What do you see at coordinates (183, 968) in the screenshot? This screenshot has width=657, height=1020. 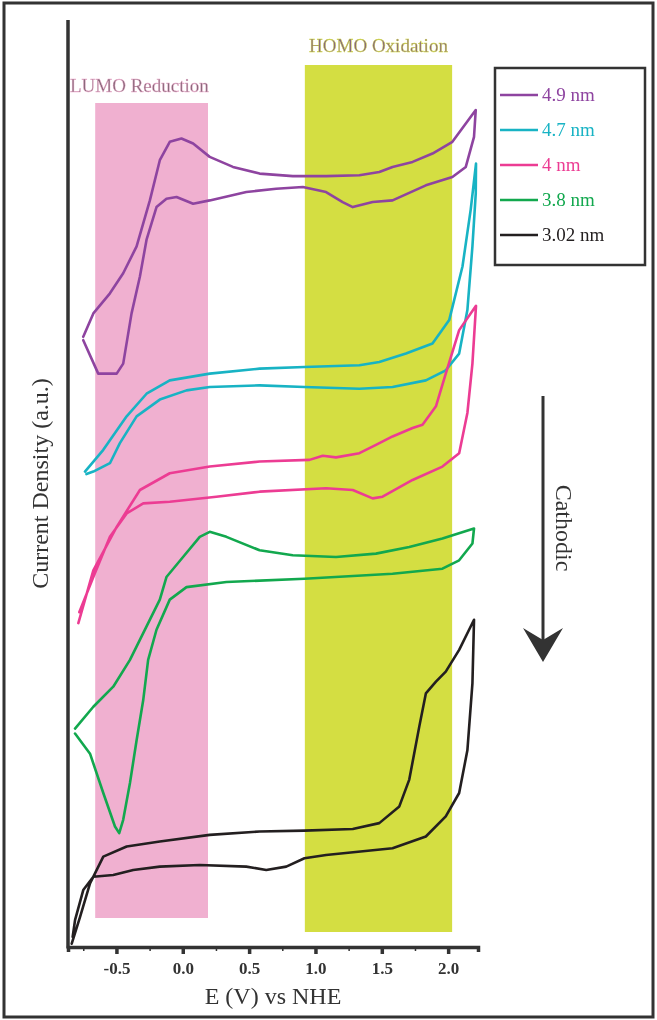 I see `x-tick-label: 0.0` at bounding box center [183, 968].